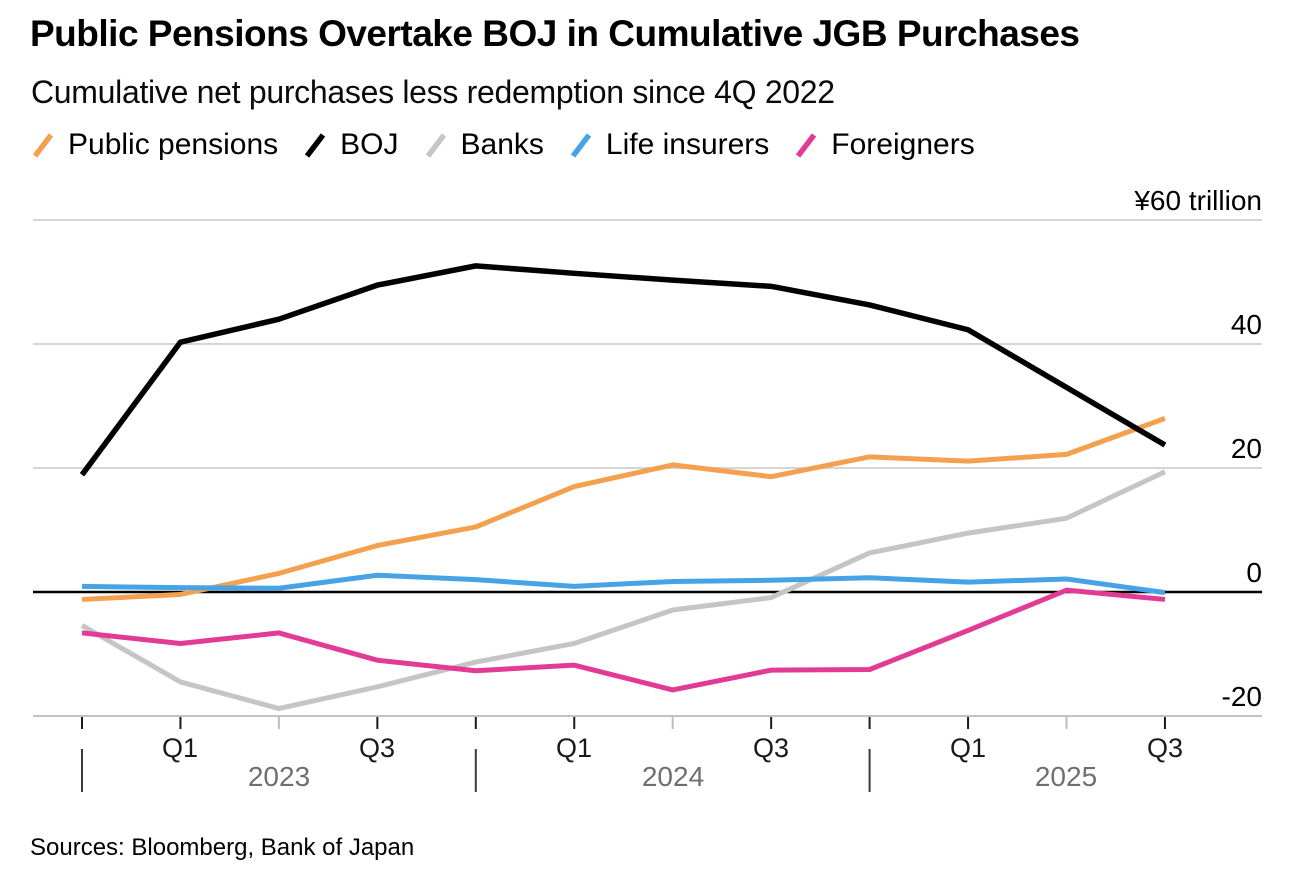 This screenshot has height=876, width=1306. Describe the element at coordinates (806, 145) in the screenshot. I see `foreigners-swatch-icon` at that location.